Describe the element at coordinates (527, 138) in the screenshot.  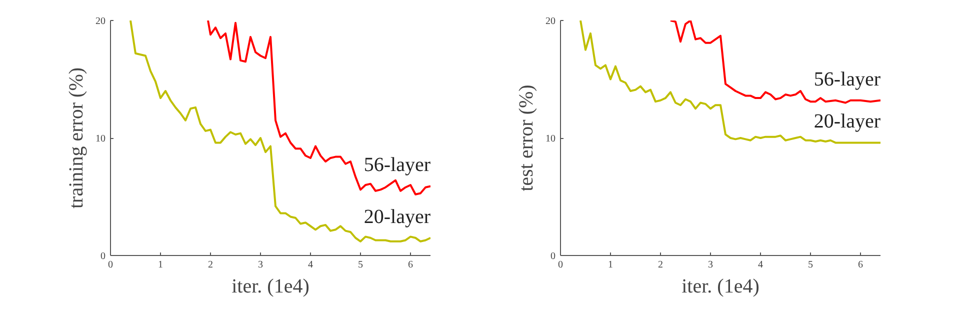
I see `y-axis-title: test error (%)` at that location.